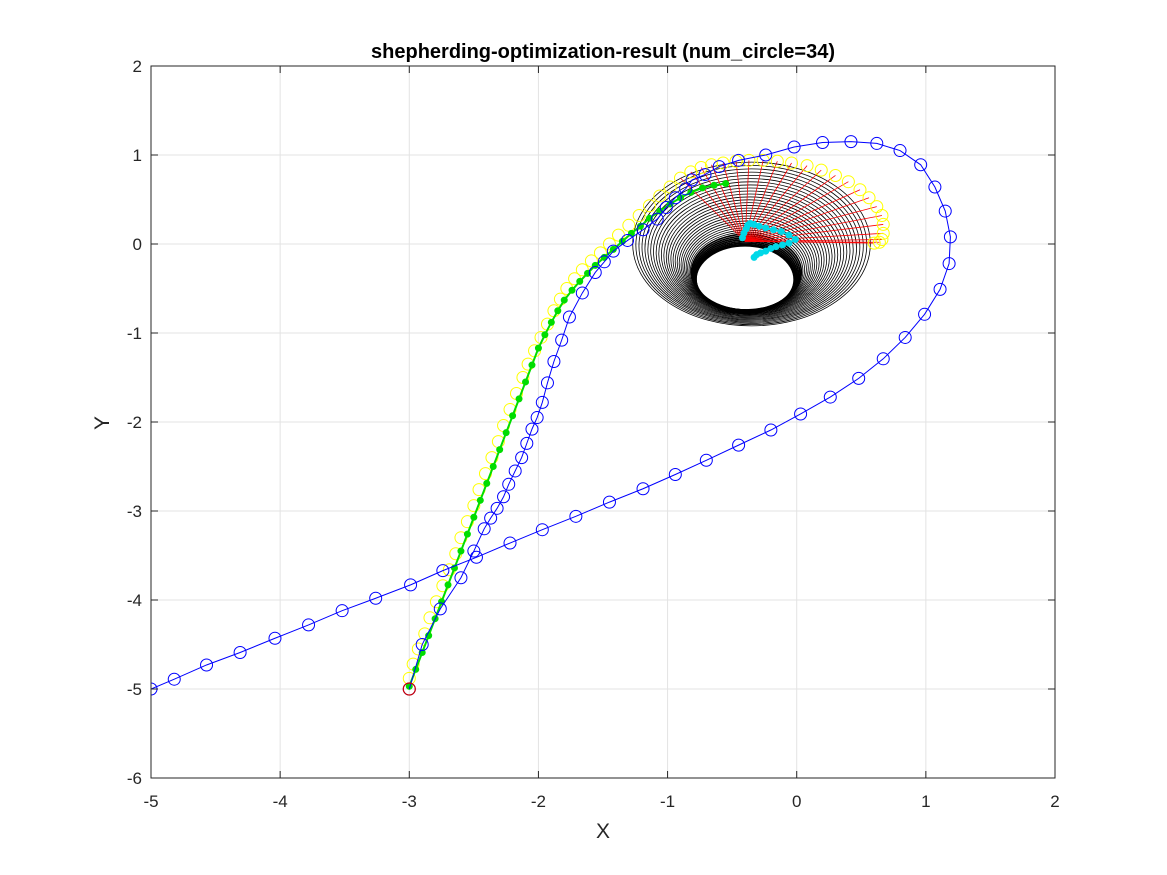 The width and height of the screenshot is (1167, 875). What do you see at coordinates (134, 333) in the screenshot?
I see `y-tick-label: -1` at bounding box center [134, 333].